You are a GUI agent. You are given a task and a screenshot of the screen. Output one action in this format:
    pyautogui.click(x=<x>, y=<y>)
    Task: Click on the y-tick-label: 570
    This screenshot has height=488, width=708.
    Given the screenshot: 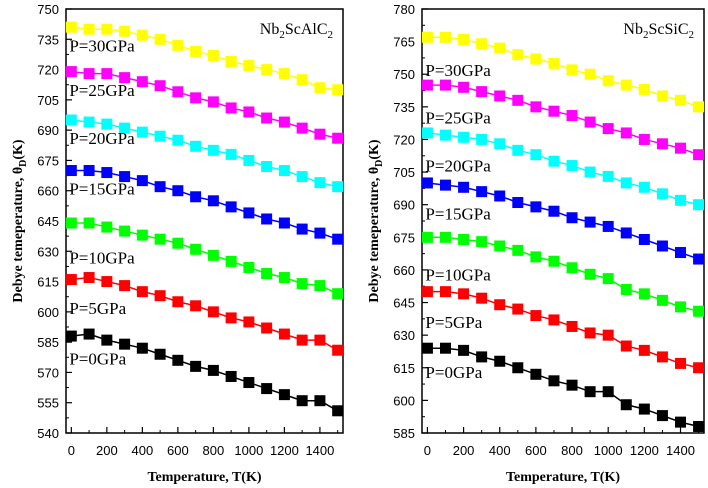 What is the action you would take?
    pyautogui.click(x=48, y=372)
    